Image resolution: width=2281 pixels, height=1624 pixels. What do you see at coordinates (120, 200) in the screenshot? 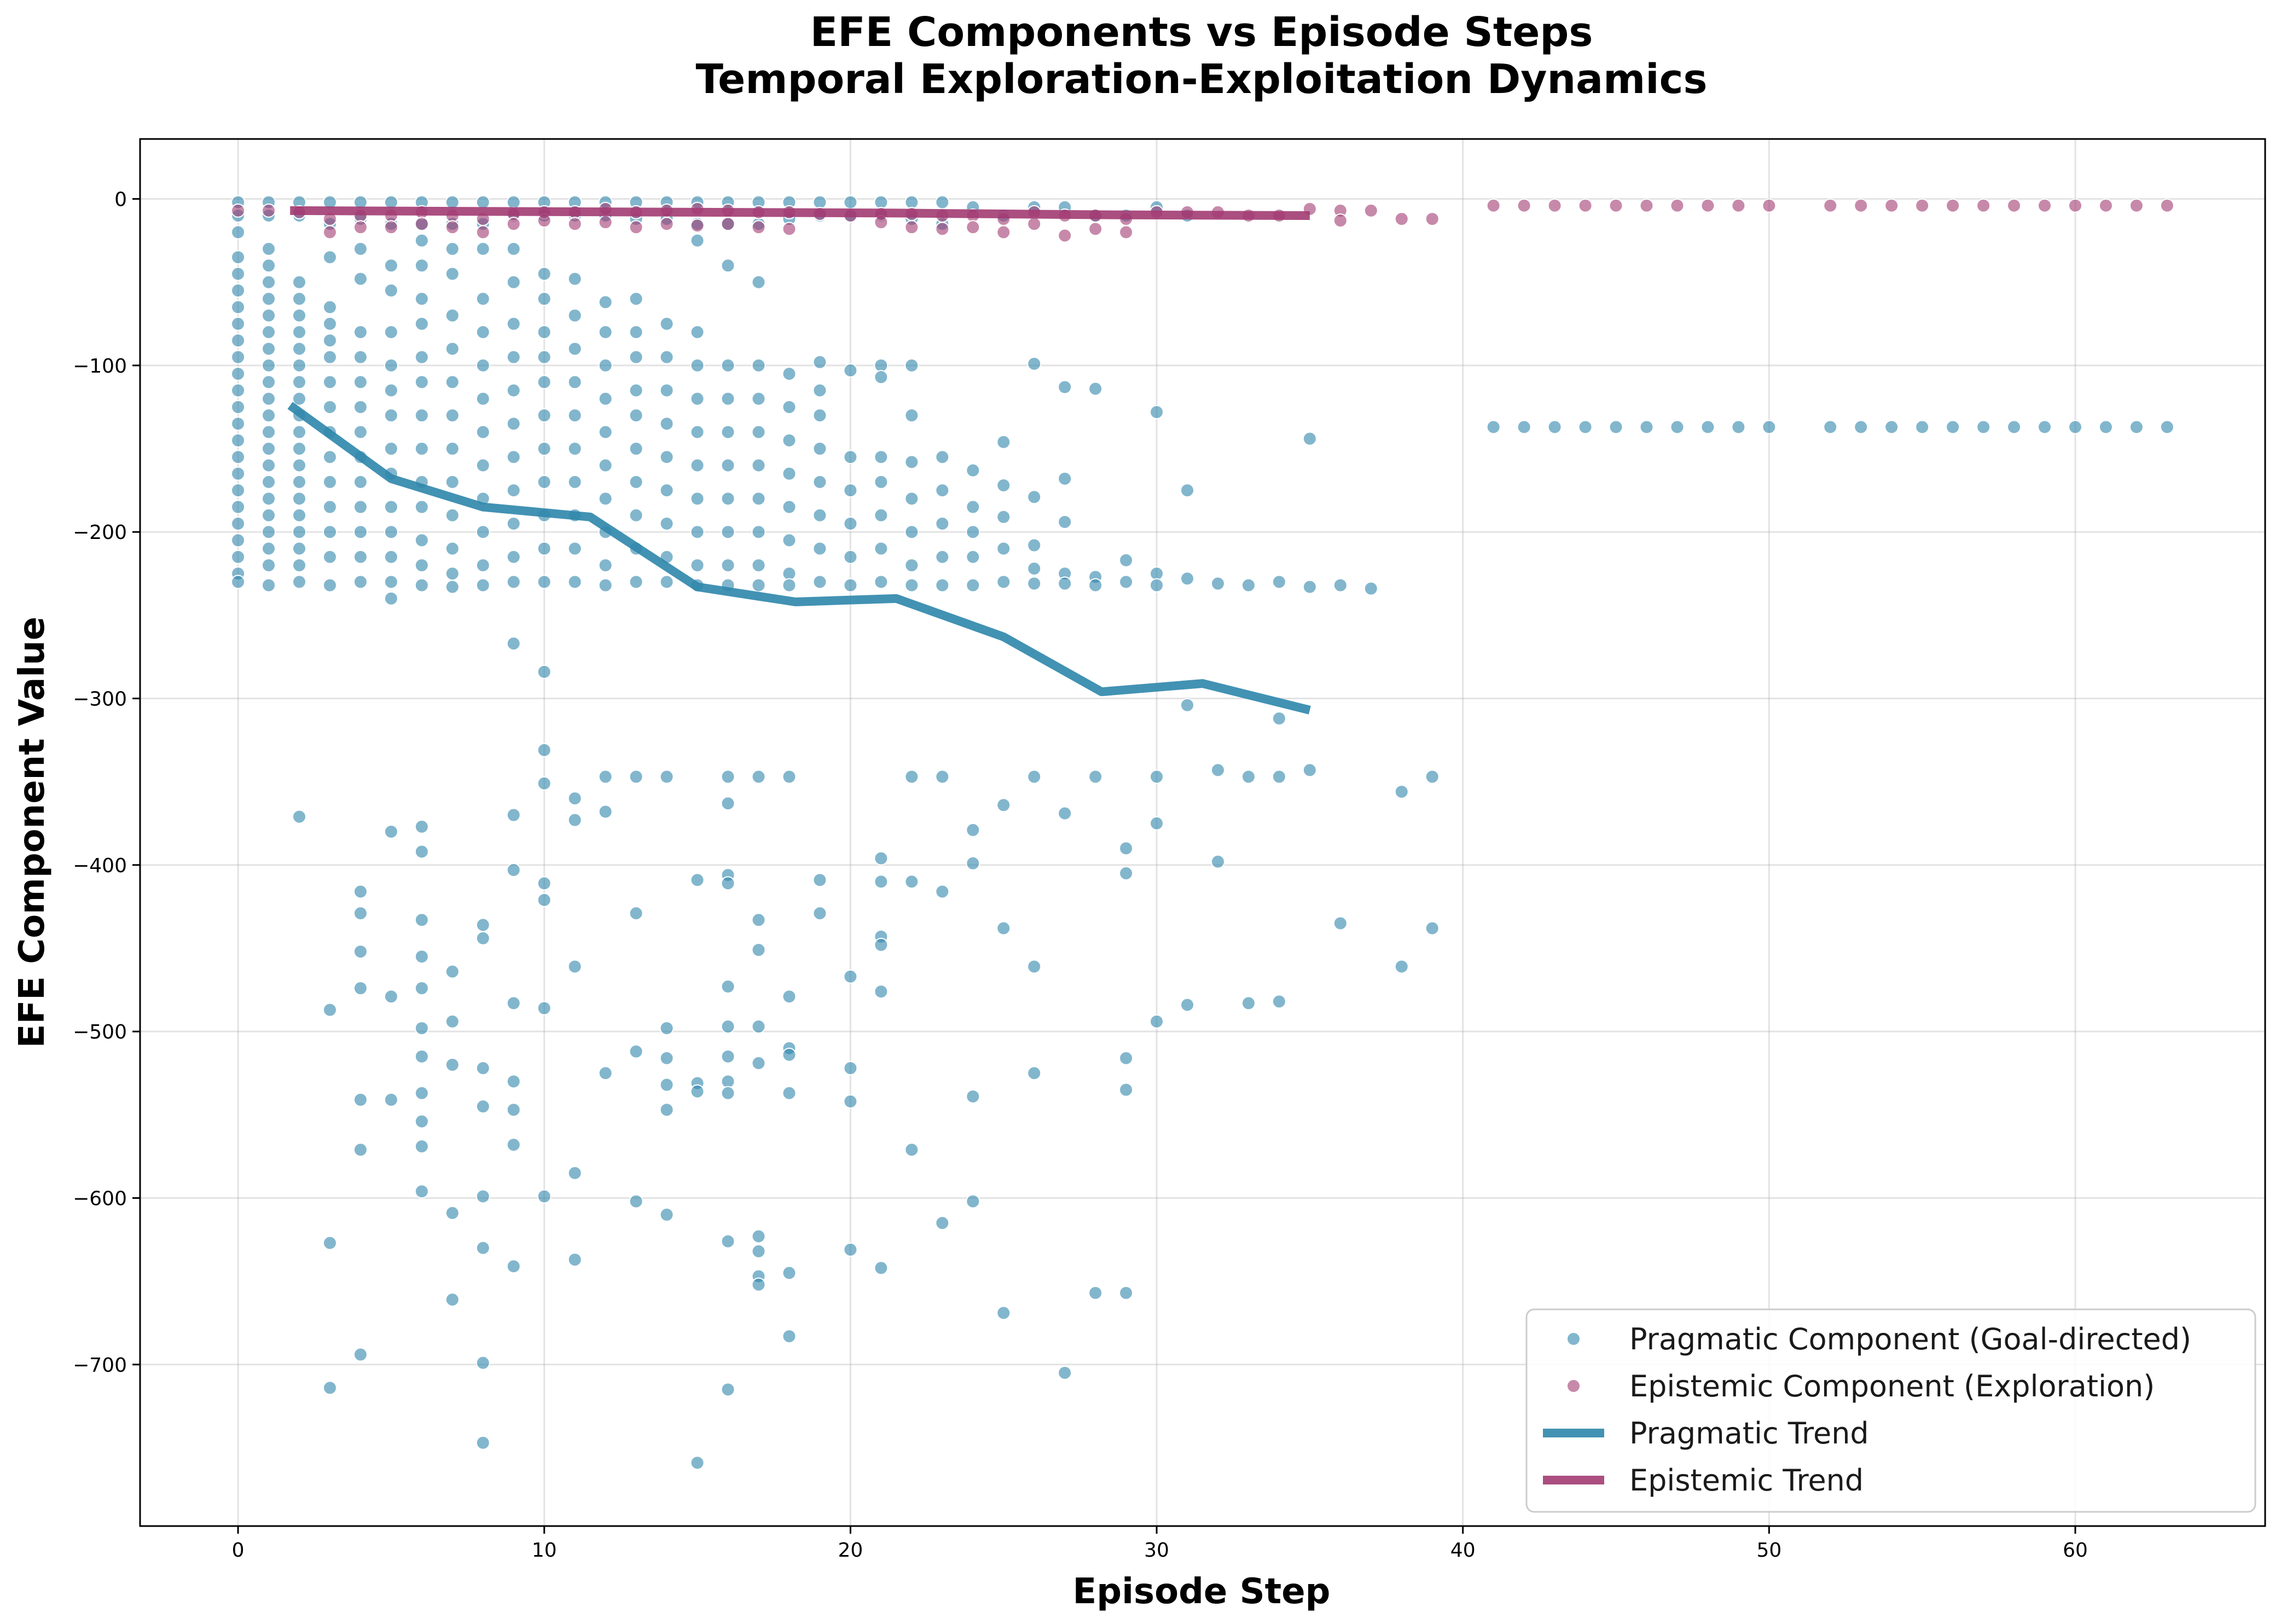
I see `y-tick-label: 0` at bounding box center [120, 200].